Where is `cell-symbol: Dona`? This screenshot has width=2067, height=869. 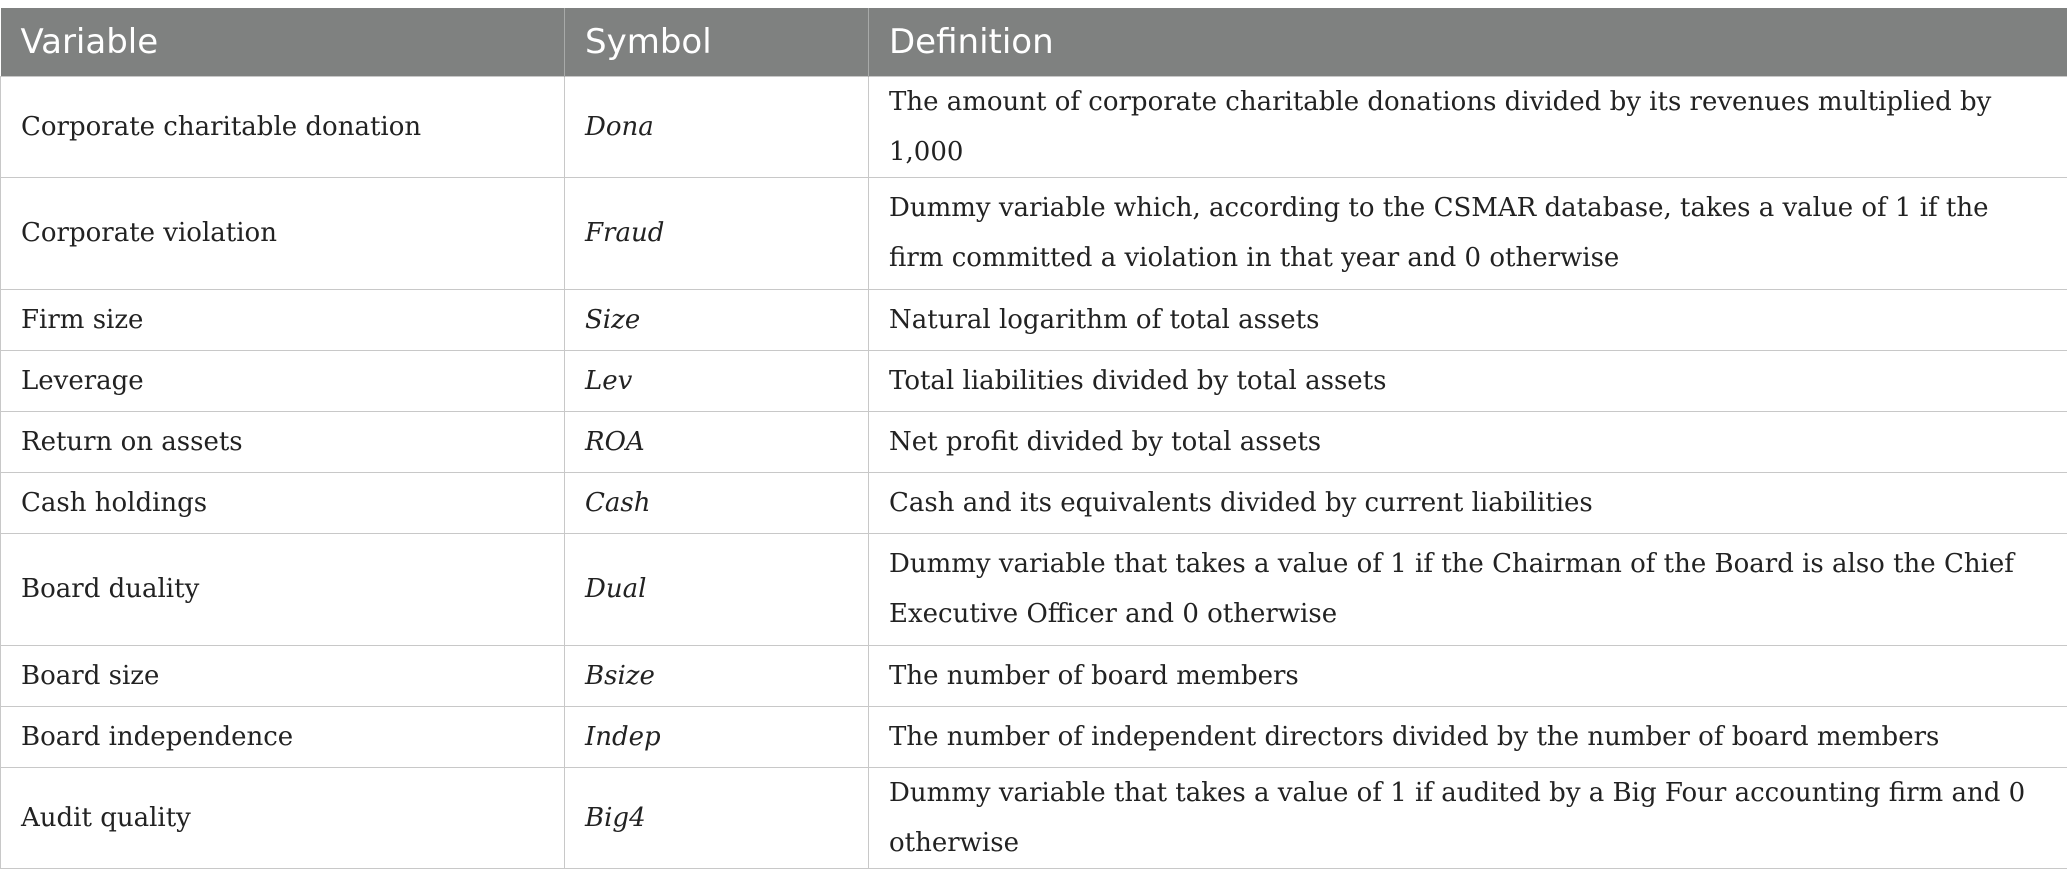 cell-symbol: Dona is located at coordinates (717, 126).